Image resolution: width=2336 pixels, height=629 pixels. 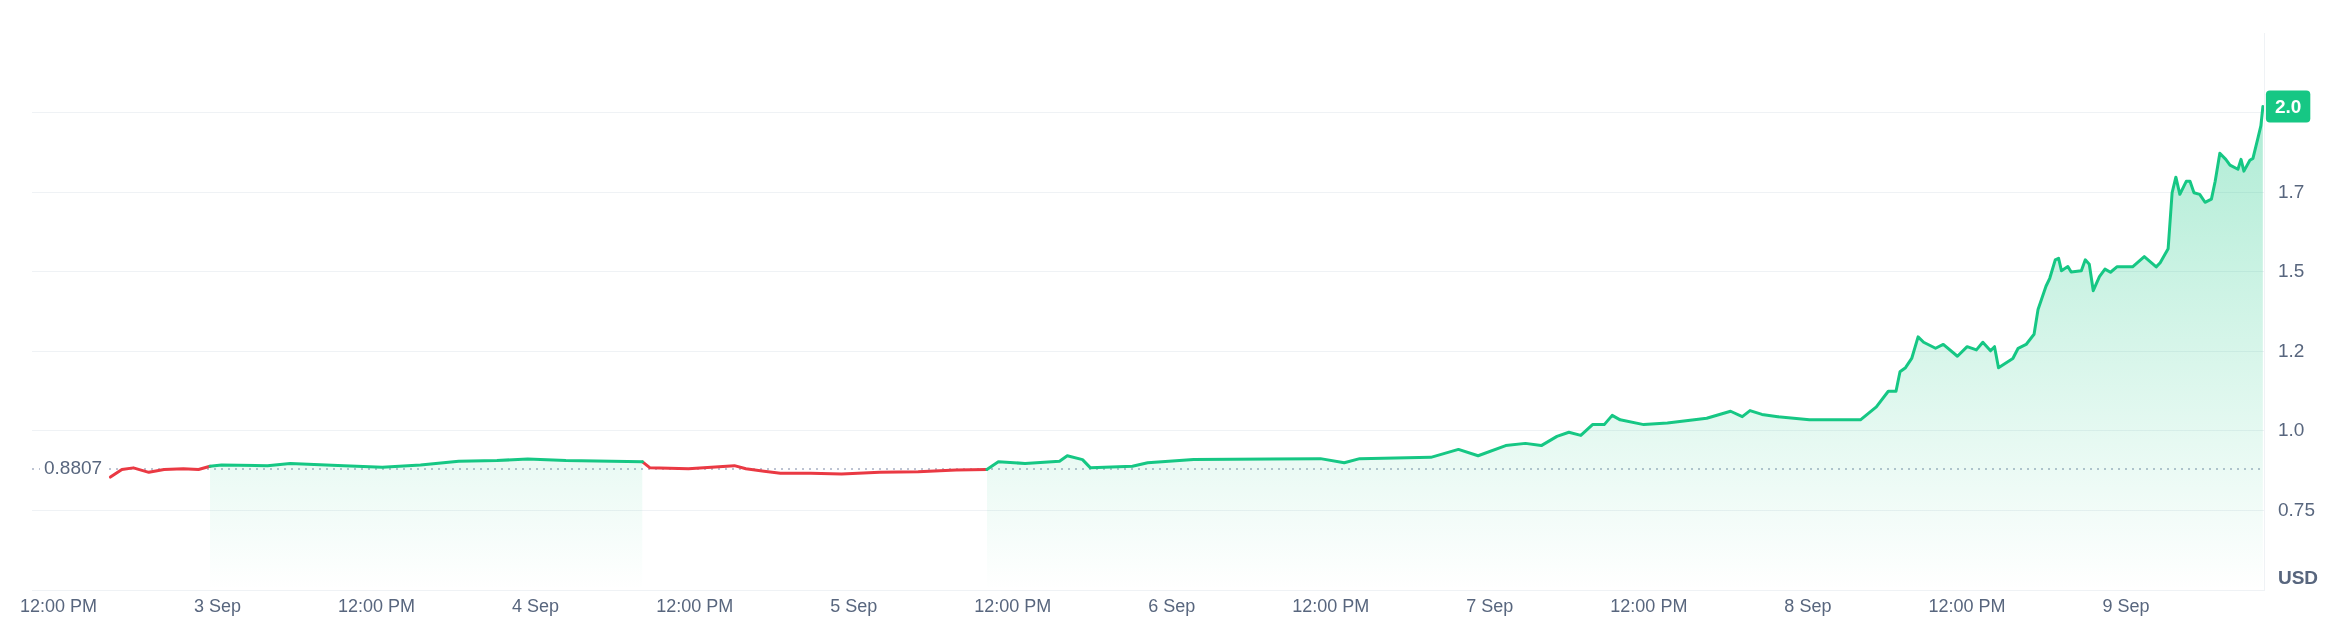 I want to click on x-tick-label: 4 Sep, so click(x=536, y=605).